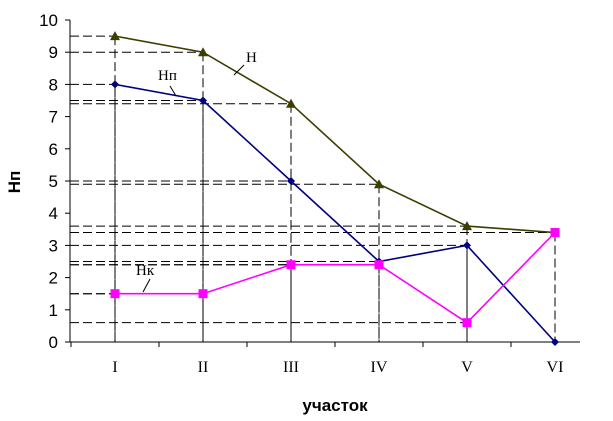 This screenshot has height=421, width=613. I want to click on x-tick-label-4: V, so click(467, 367).